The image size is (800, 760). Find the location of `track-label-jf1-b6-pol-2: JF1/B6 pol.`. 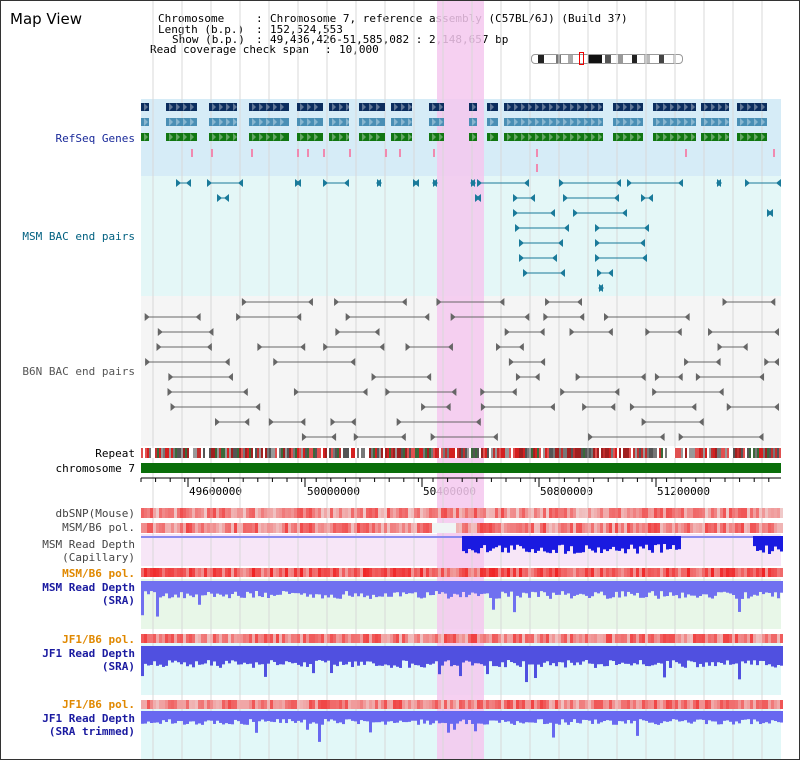

track-label-jf1-b6-pol-2: JF1/B6 pol. is located at coordinates (98, 704).